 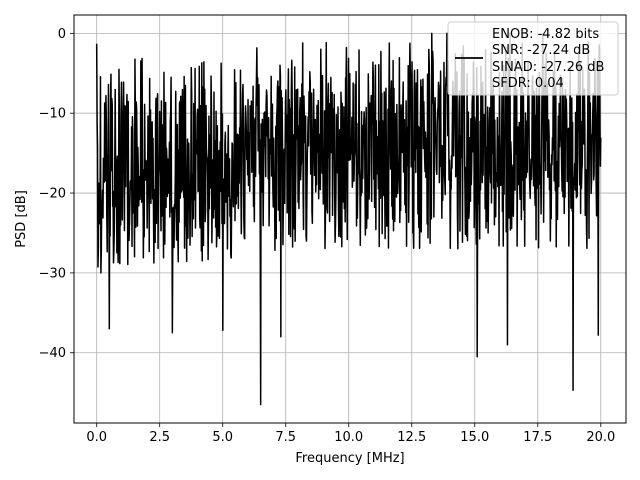 I want to click on x-tick-label: 5.0, so click(x=222, y=437).